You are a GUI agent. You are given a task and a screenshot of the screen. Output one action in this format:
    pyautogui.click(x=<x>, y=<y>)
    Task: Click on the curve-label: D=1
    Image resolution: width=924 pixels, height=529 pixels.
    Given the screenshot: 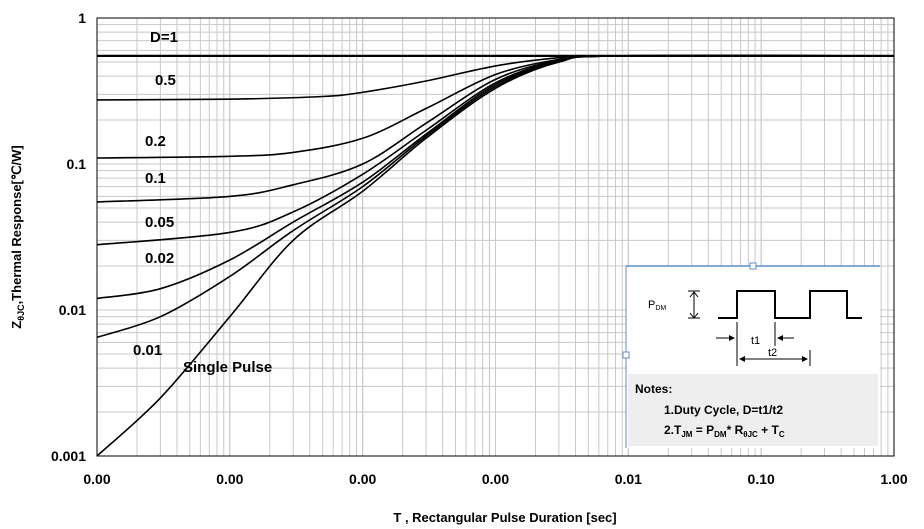 What is the action you would take?
    pyautogui.click(x=164, y=37)
    